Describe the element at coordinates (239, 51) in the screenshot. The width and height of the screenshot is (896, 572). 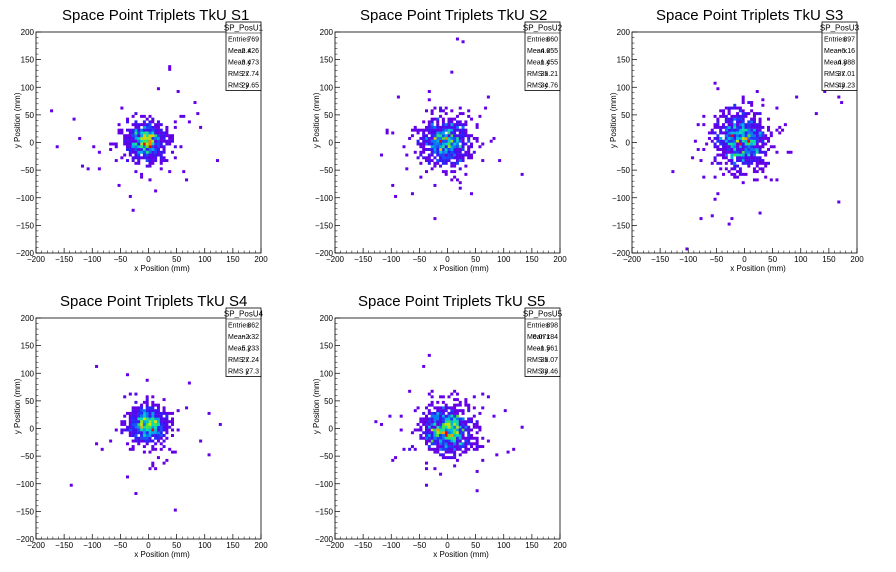
I see `stats-key: Mean x` at that location.